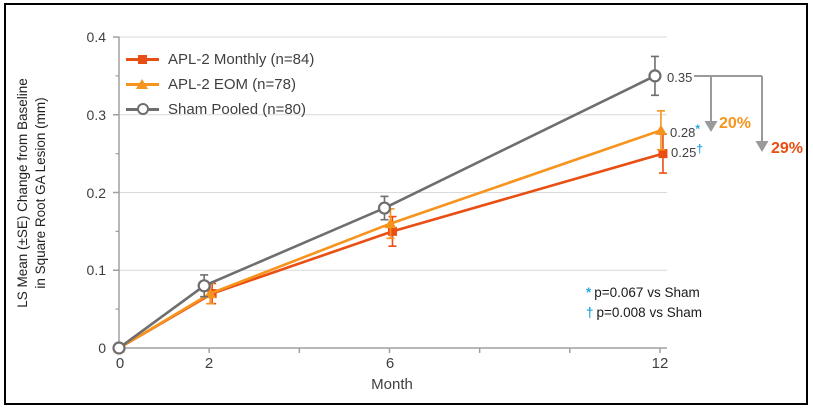 This screenshot has width=813, height=411. I want to click on y-tick-label-0.1: 0.1, so click(96, 270).